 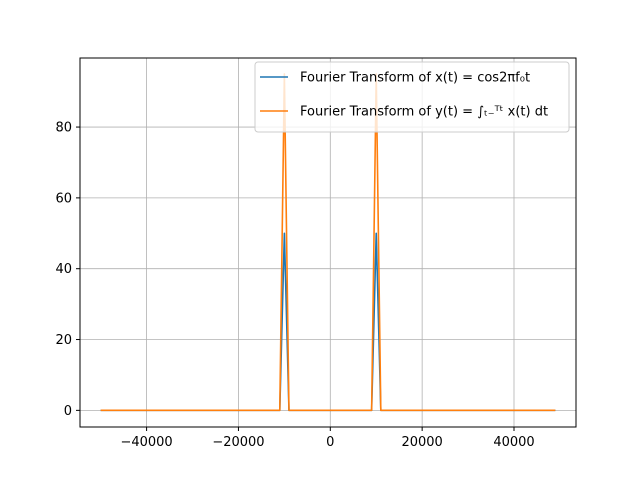 I want to click on x-tick-label: −20000, so click(x=238, y=442).